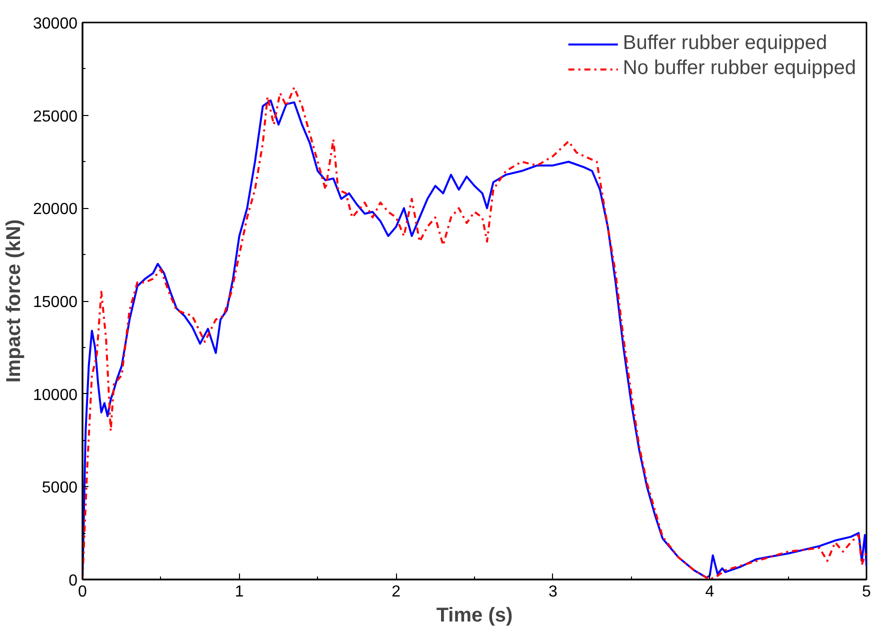  I want to click on y-tick-label: 15000, so click(55, 302).